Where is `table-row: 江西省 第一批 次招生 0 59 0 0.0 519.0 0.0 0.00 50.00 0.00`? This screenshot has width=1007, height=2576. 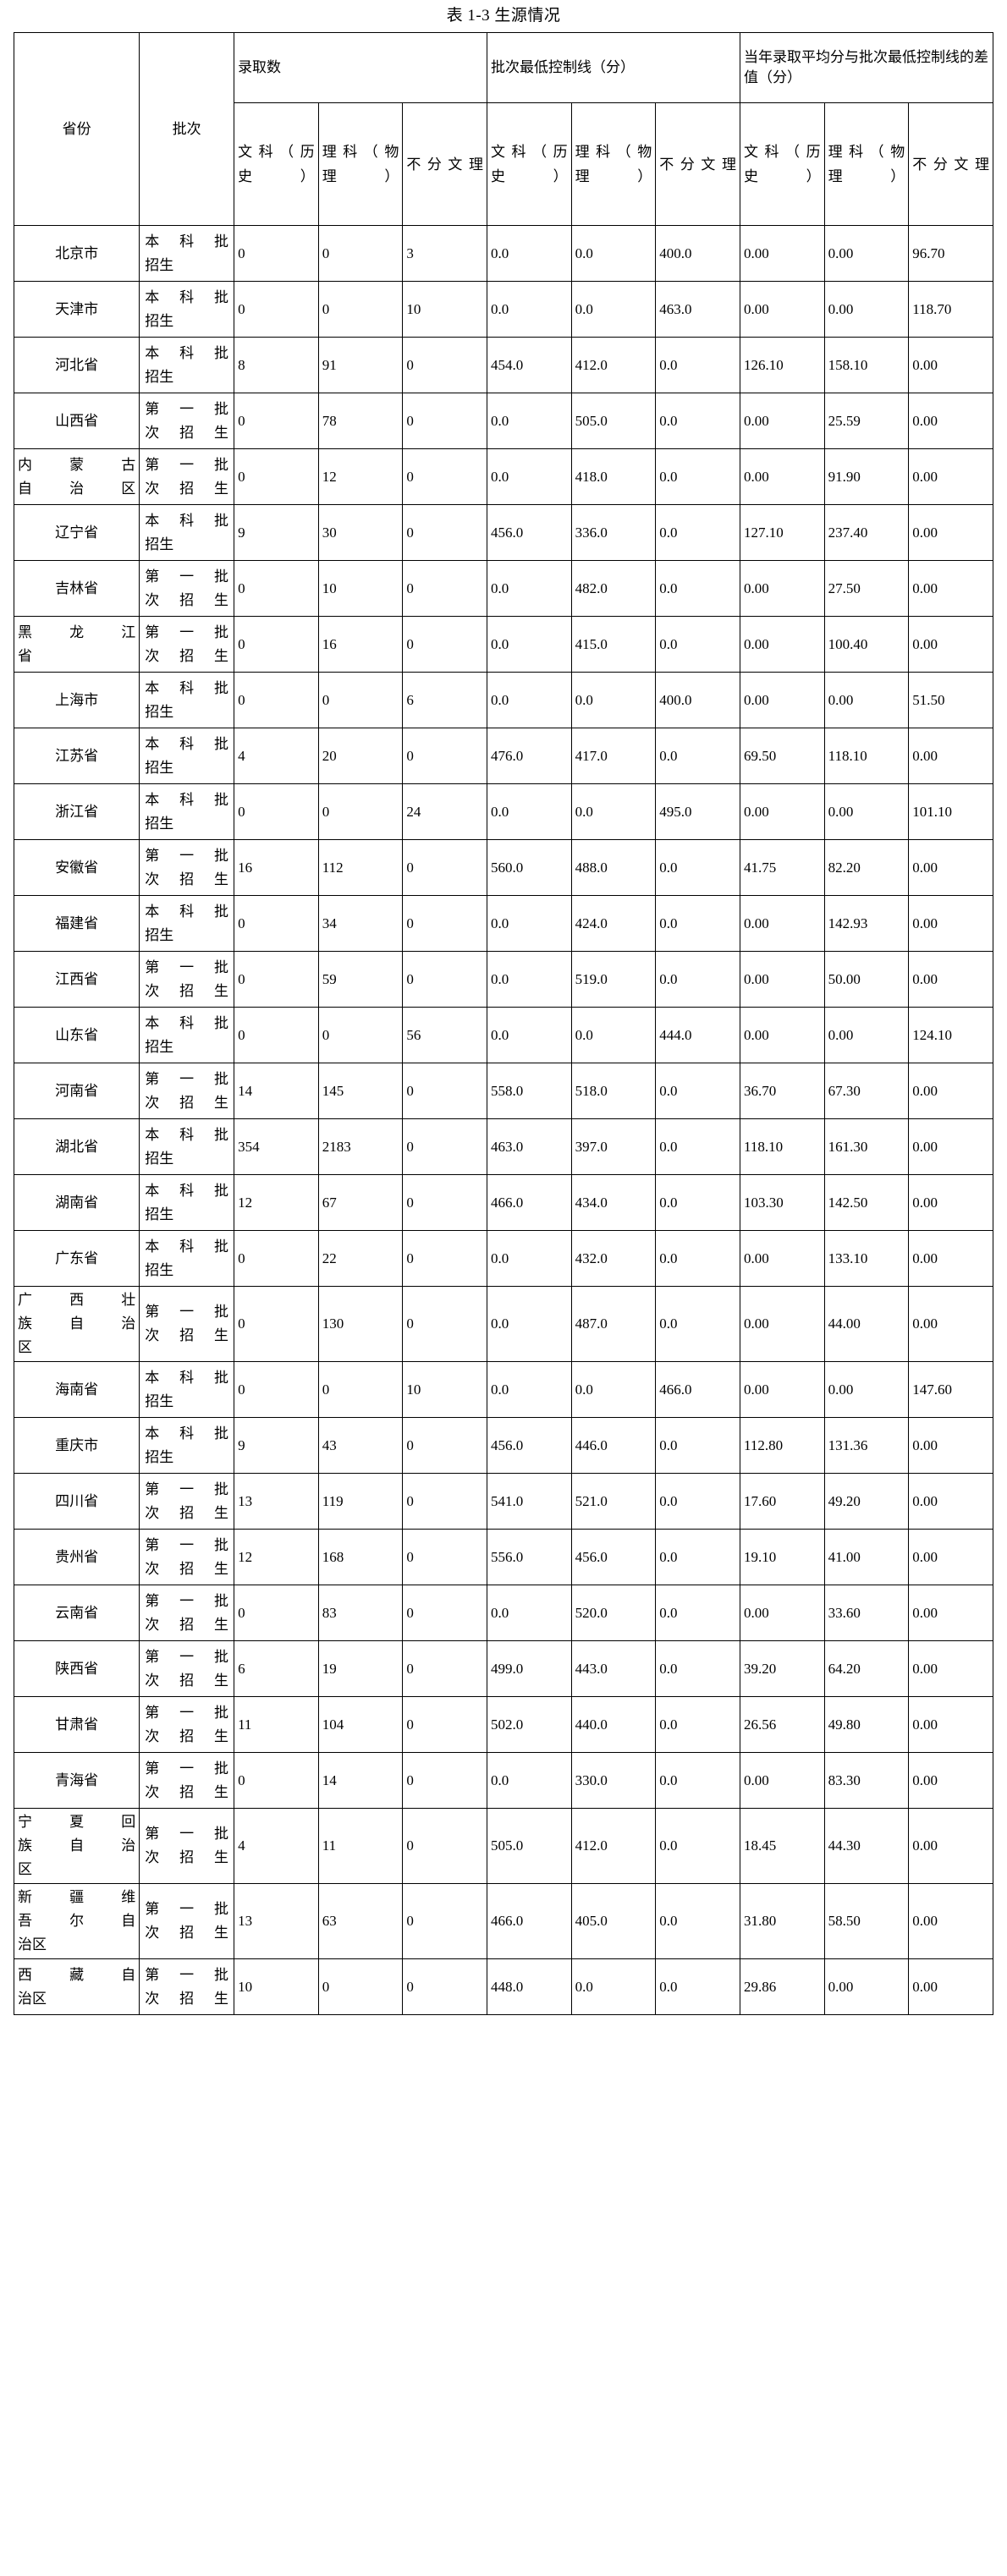
table-row: 江西省 第一批 次招生 0 59 0 0.0 519.0 0.0 0.00 50.00 0.00 is located at coordinates (503, 980).